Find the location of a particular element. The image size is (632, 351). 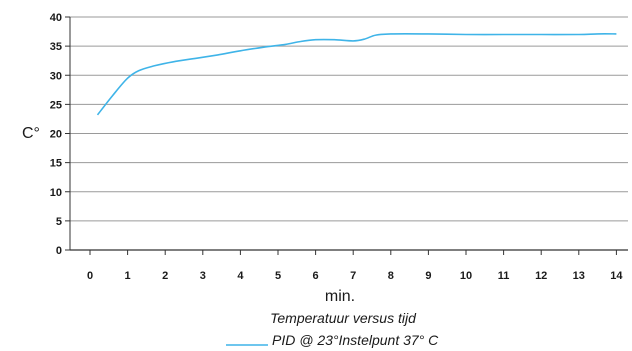

y-tick-label: 40 is located at coordinates (56, 18).